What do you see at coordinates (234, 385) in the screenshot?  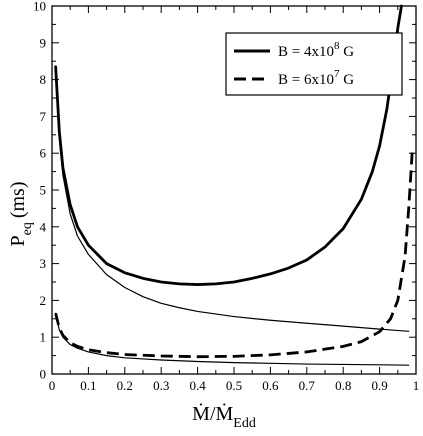 I see `x-tick-label: 0.5` at bounding box center [234, 385].